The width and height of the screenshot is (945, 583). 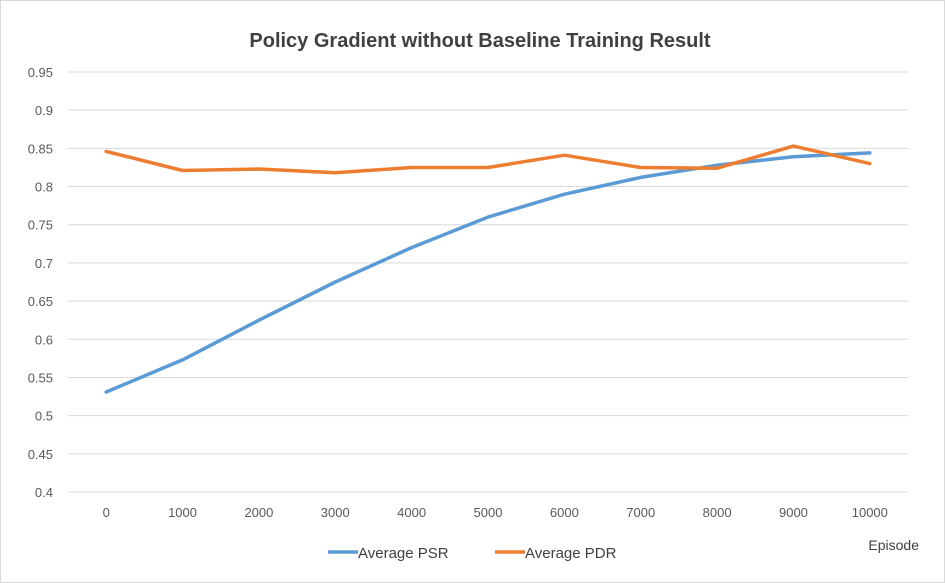 What do you see at coordinates (640, 512) in the screenshot?
I see `x-tick-label: 7000` at bounding box center [640, 512].